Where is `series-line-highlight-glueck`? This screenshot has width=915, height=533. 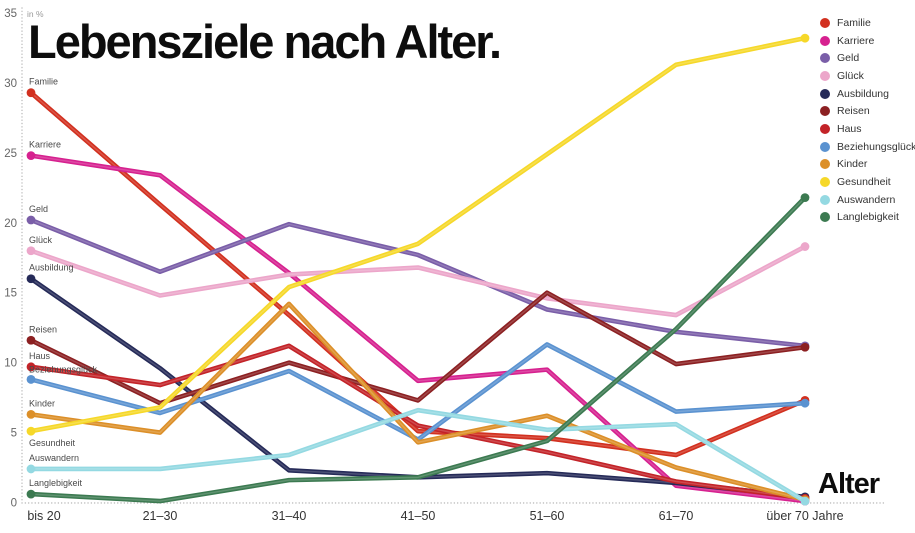 series-line-highlight-glueck is located at coordinates (418, 280).